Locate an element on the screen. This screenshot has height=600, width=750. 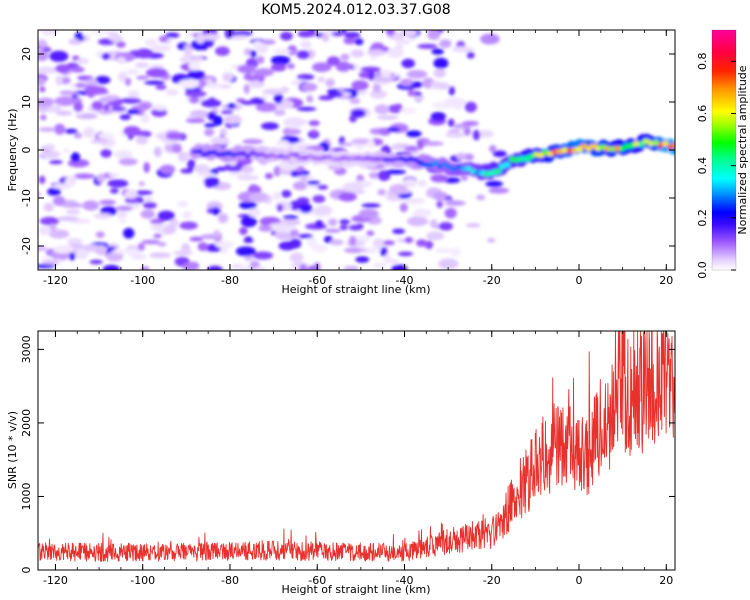
x-tick-label: -40 is located at coordinates (405, 580).